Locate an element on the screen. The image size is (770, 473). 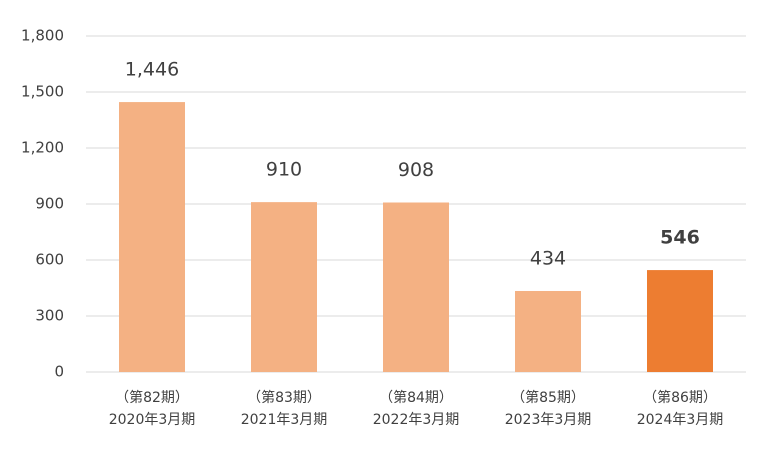
value-label: 1,446 is located at coordinates (152, 70).